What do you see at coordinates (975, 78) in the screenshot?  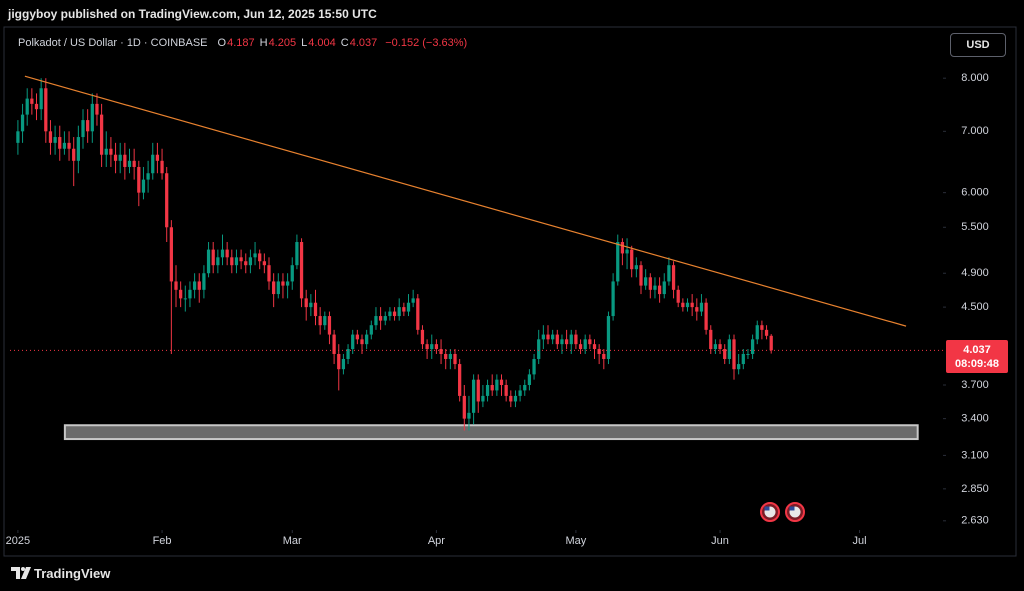 I see `y-tick-label: 8.000` at bounding box center [975, 78].